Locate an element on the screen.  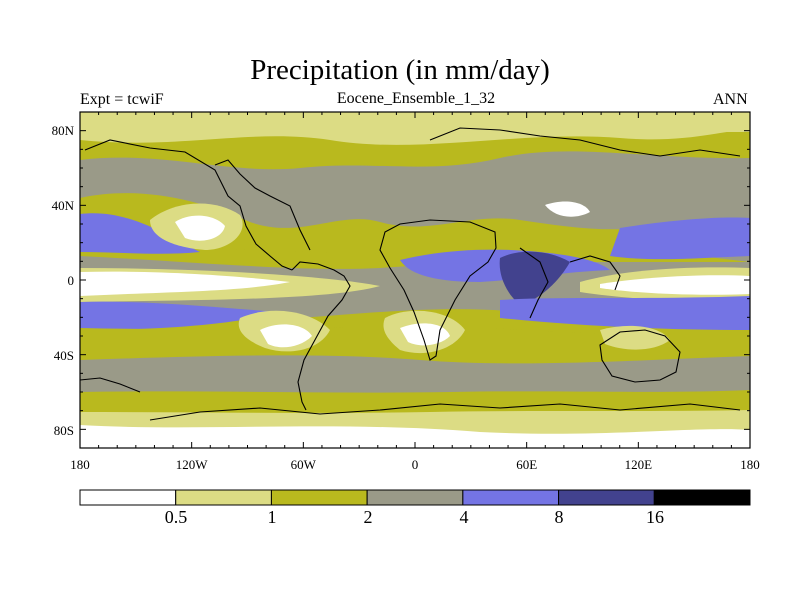
plot-title: Precipitation (in mm/day) is located at coordinates (400, 70).